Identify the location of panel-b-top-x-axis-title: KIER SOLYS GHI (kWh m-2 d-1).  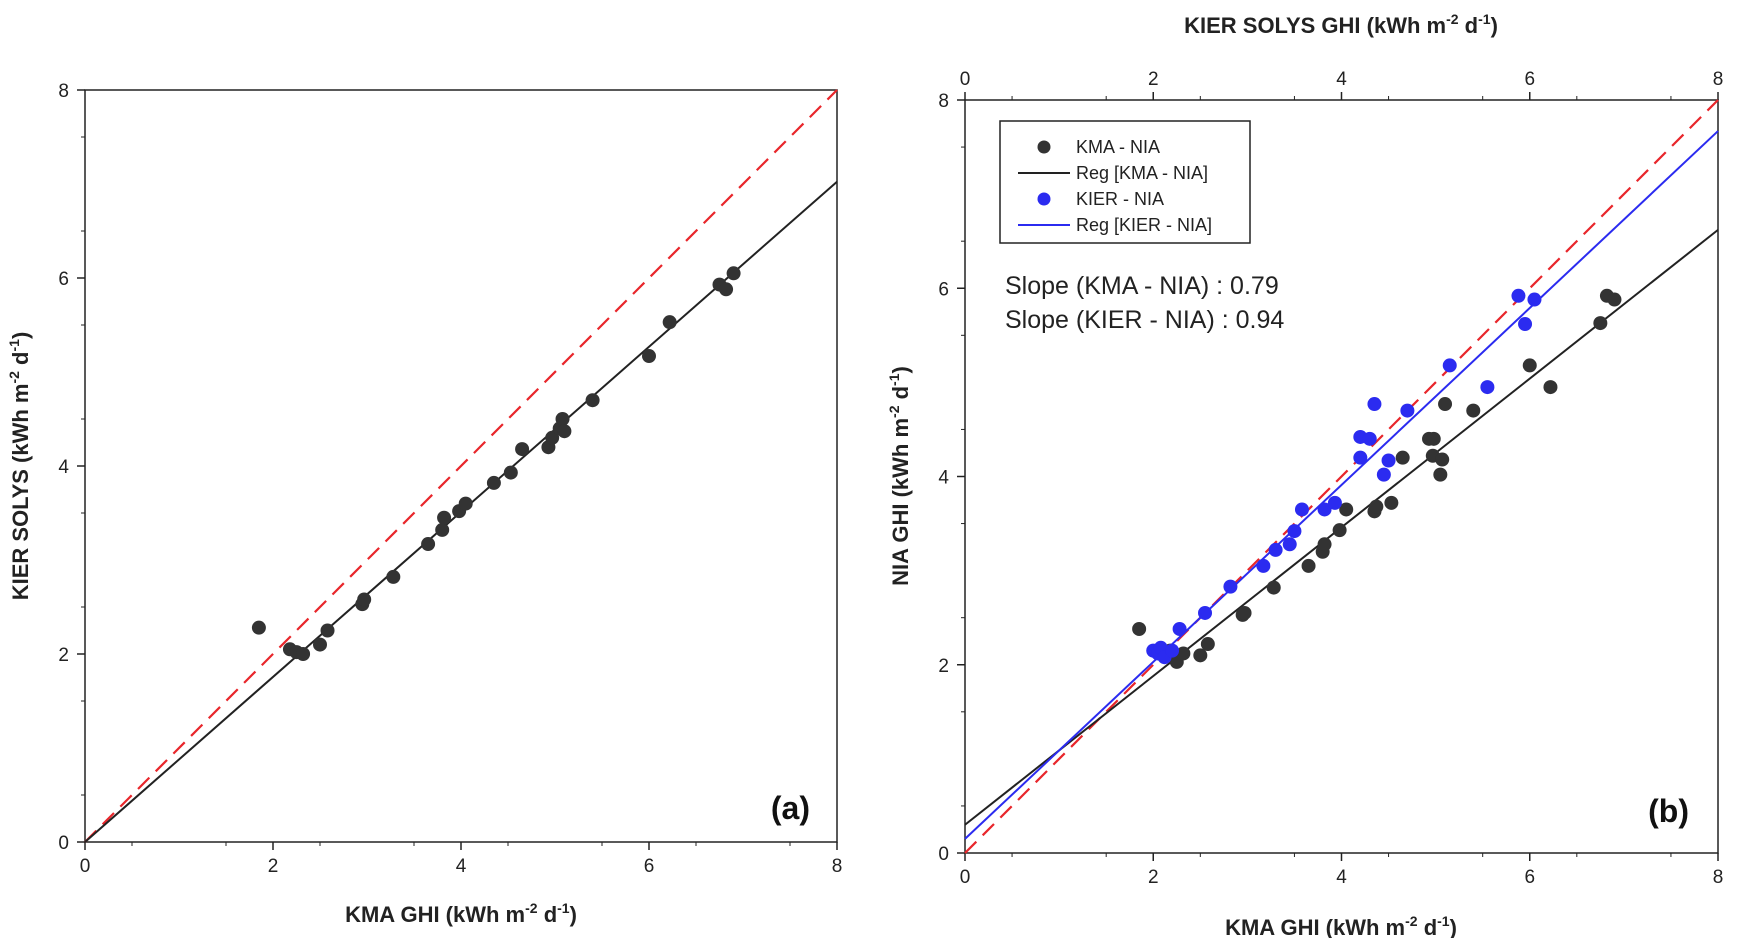
(1341, 24).